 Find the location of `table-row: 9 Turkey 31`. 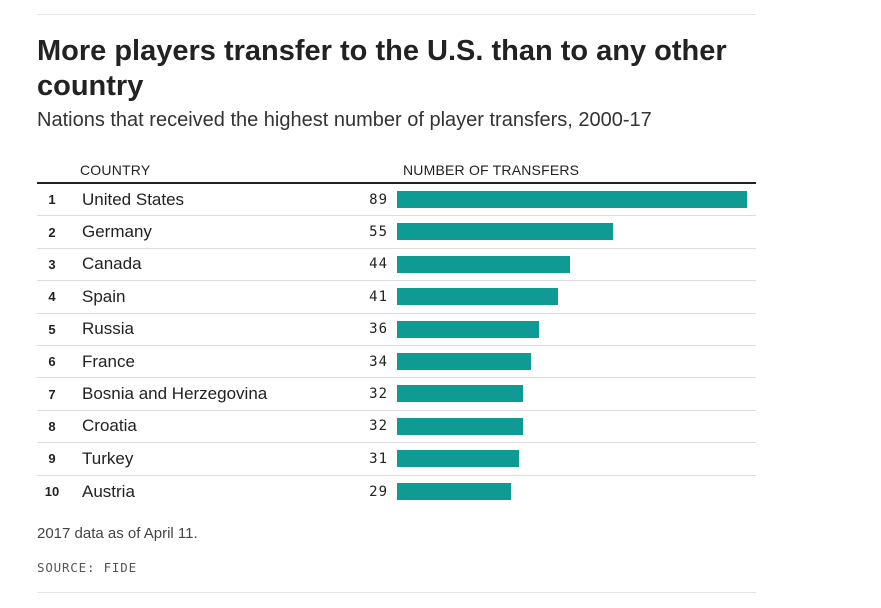

table-row: 9 Turkey 31 is located at coordinates (396, 459).